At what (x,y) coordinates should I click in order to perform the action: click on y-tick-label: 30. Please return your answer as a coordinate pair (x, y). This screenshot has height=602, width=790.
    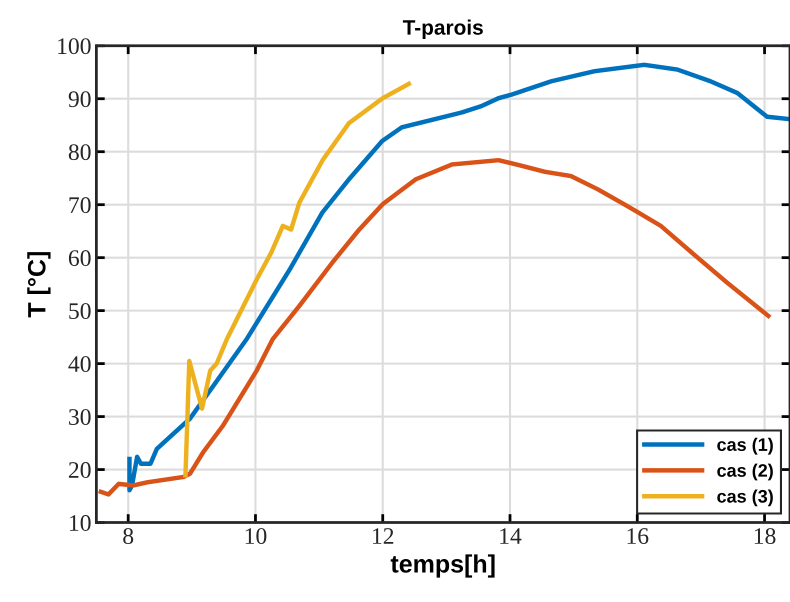
    Looking at the image, I should click on (80, 417).